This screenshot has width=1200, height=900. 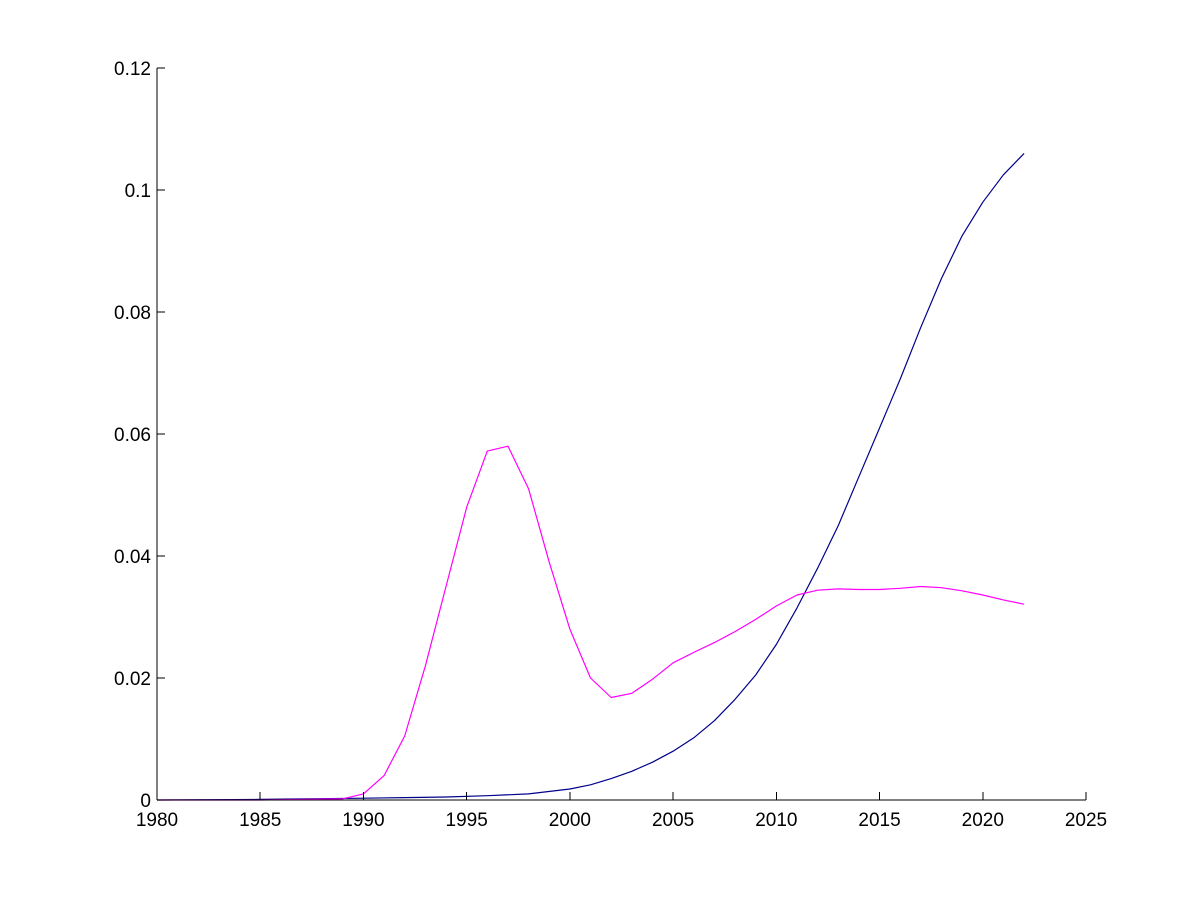 What do you see at coordinates (467, 820) in the screenshot?
I see `x-tick-label: 1995` at bounding box center [467, 820].